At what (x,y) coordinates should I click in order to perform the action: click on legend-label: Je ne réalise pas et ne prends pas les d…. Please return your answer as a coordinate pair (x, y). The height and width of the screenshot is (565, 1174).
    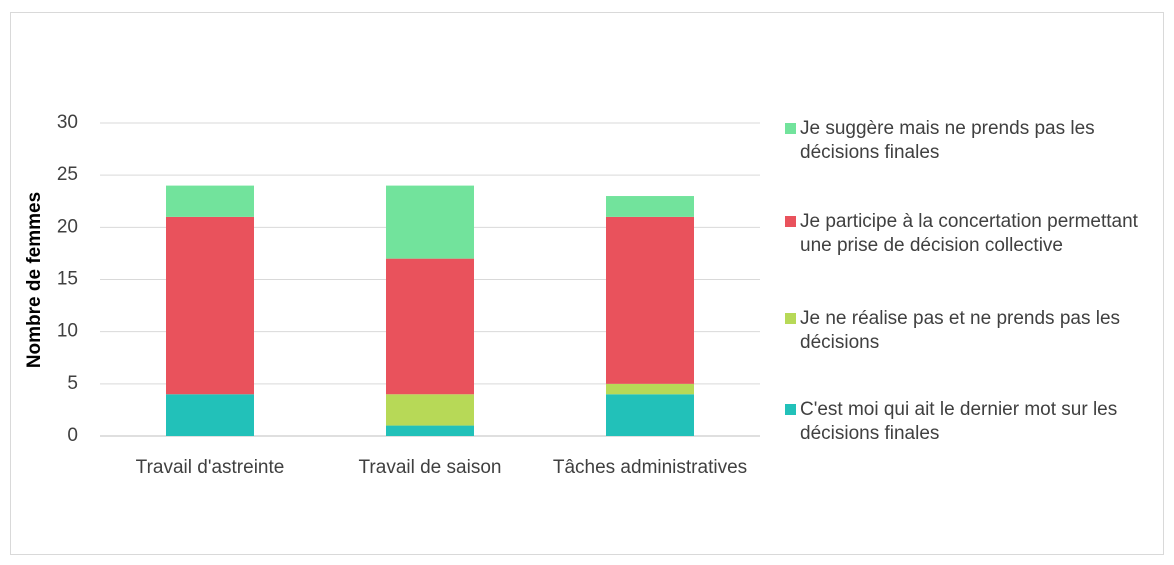
    Looking at the image, I should click on (960, 330).